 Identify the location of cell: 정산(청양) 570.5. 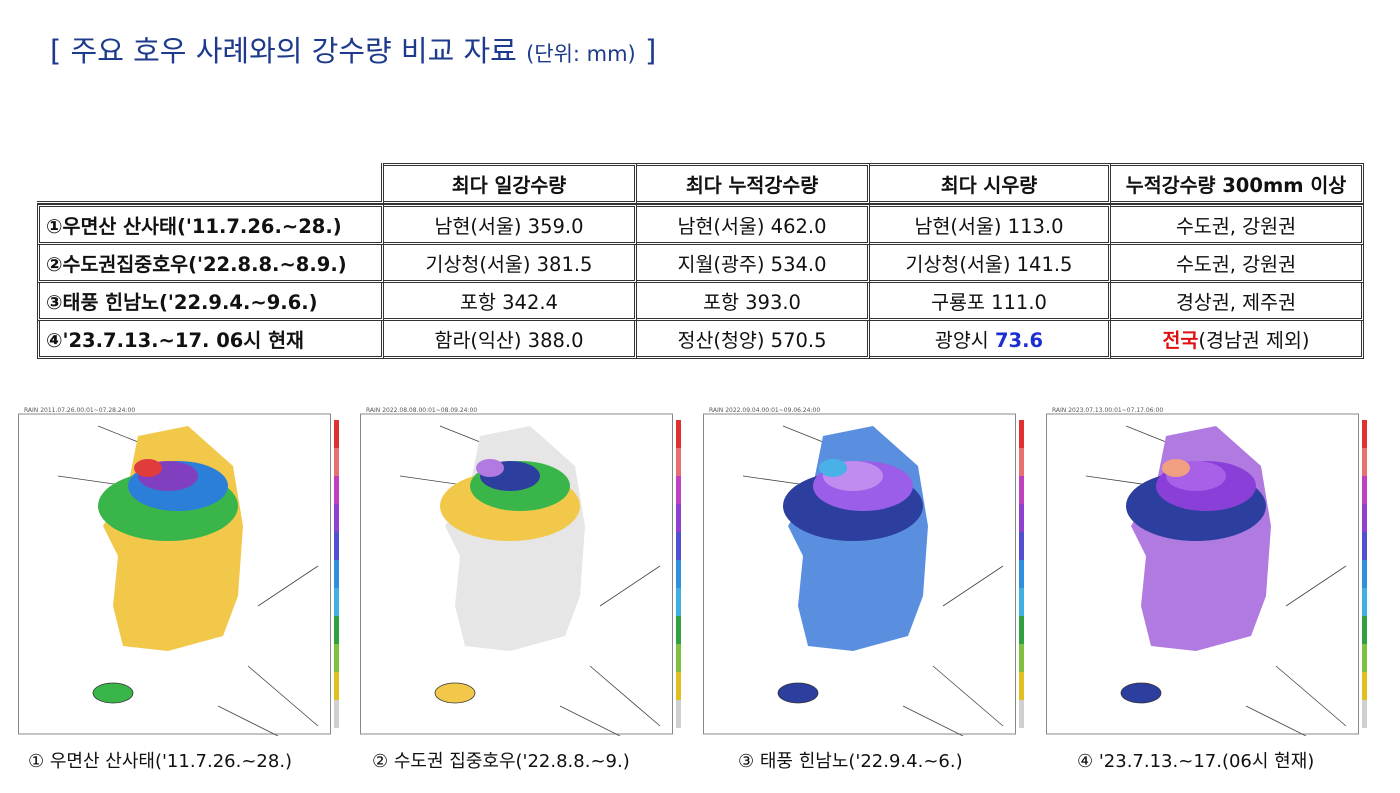
(753, 340).